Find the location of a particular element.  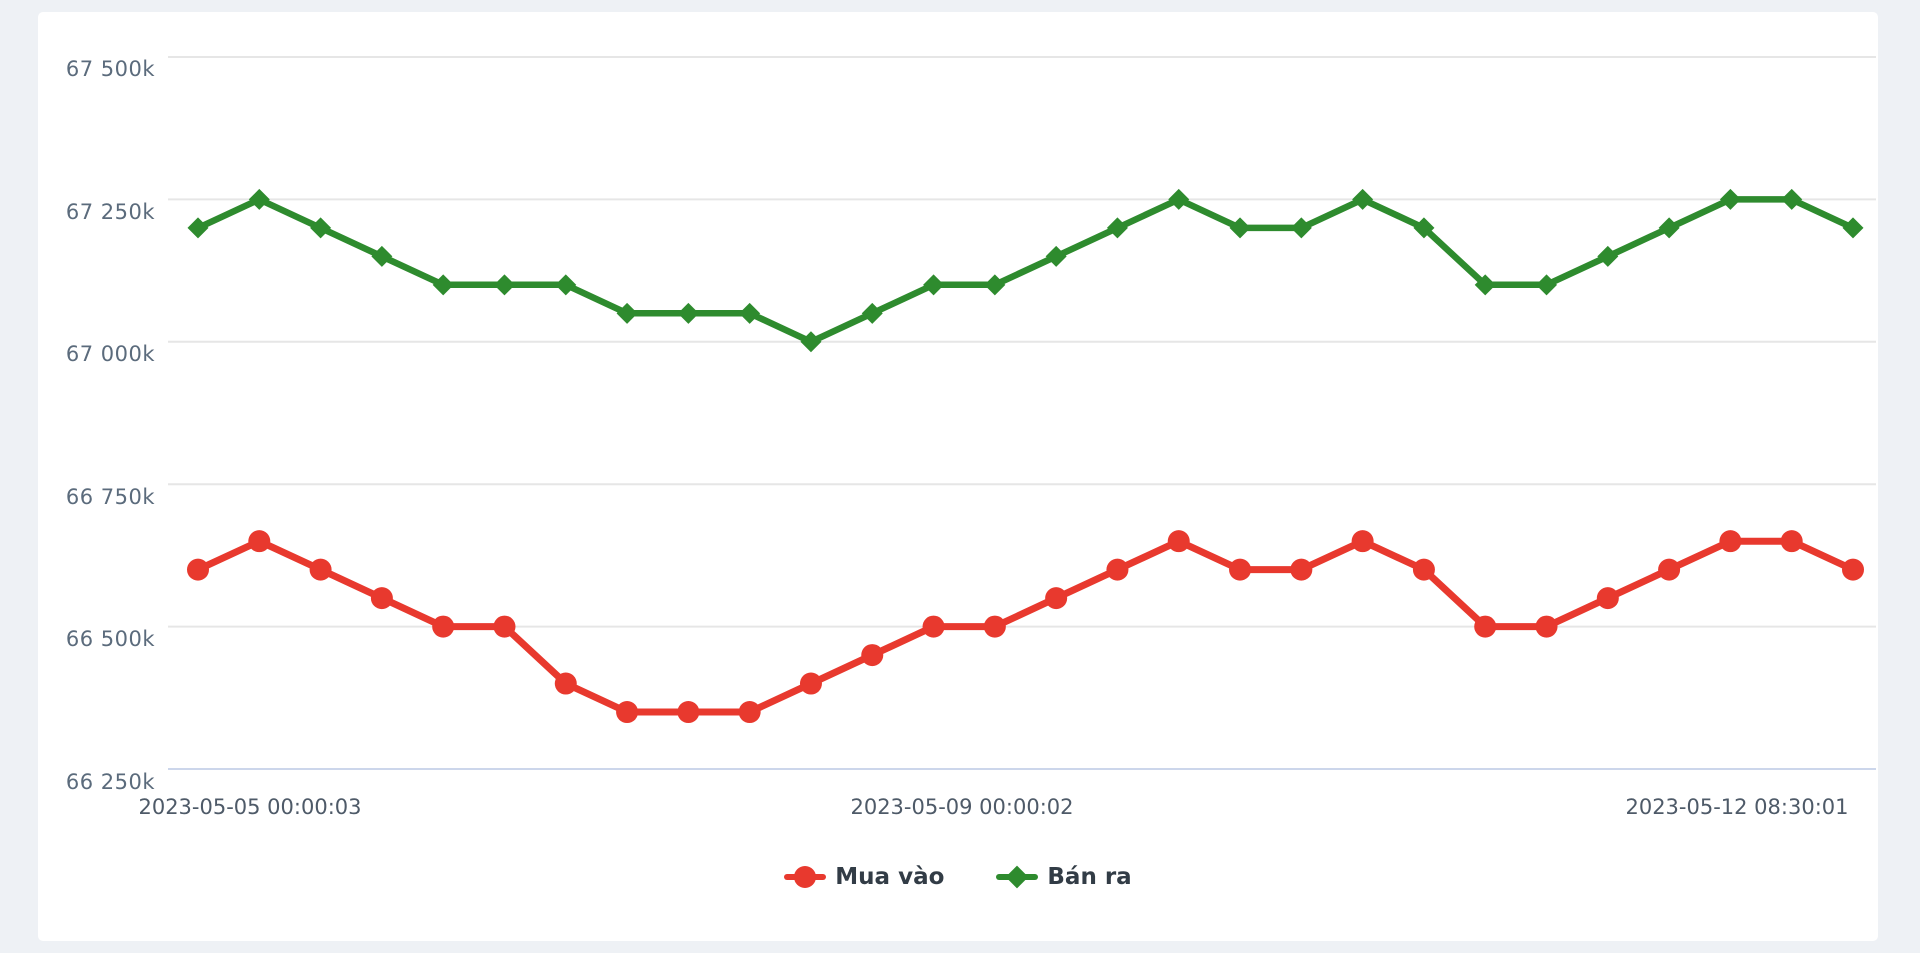

y-axis-tick-label: 67 000k is located at coordinates (110, 354).